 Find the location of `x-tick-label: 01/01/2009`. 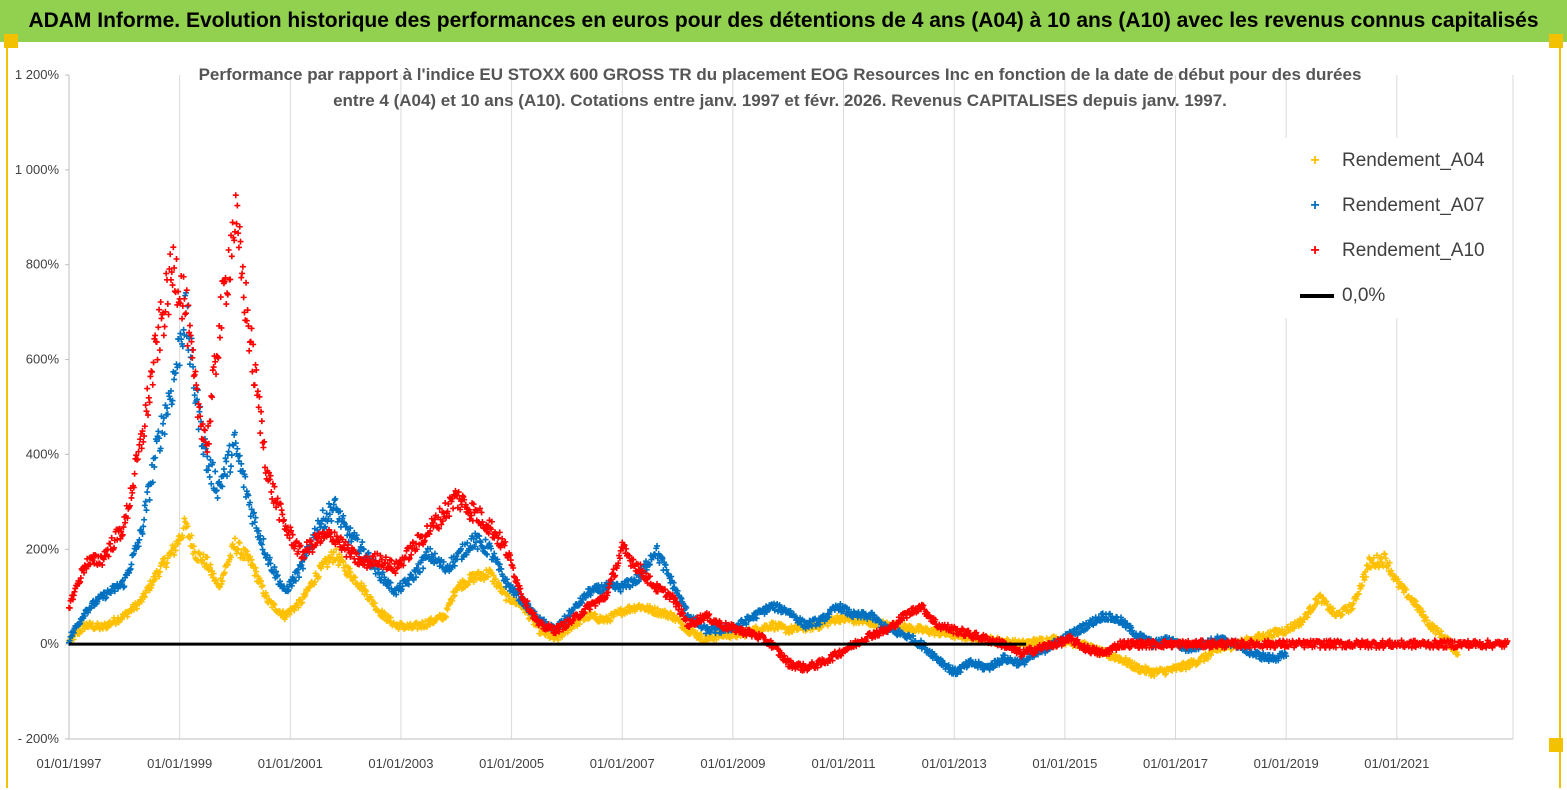

x-tick-label: 01/01/2009 is located at coordinates (732, 763).